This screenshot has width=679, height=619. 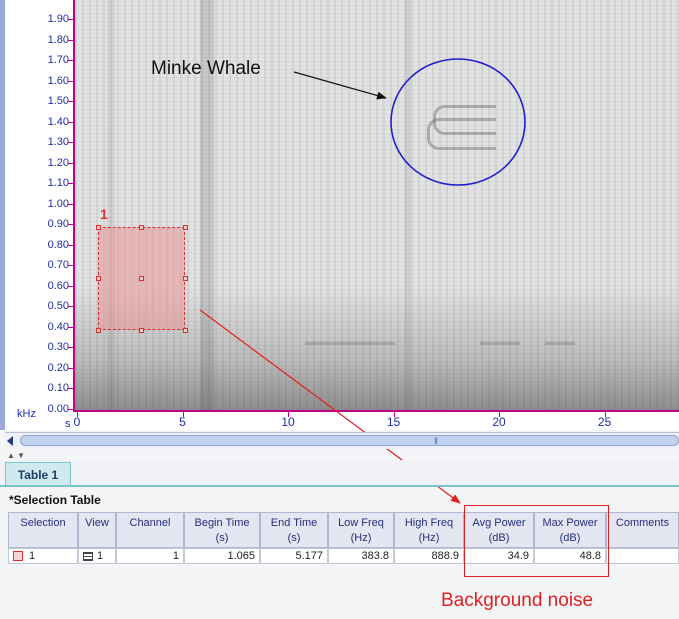 I want to click on pane-splitter: ▲ ▼, so click(x=342, y=455).